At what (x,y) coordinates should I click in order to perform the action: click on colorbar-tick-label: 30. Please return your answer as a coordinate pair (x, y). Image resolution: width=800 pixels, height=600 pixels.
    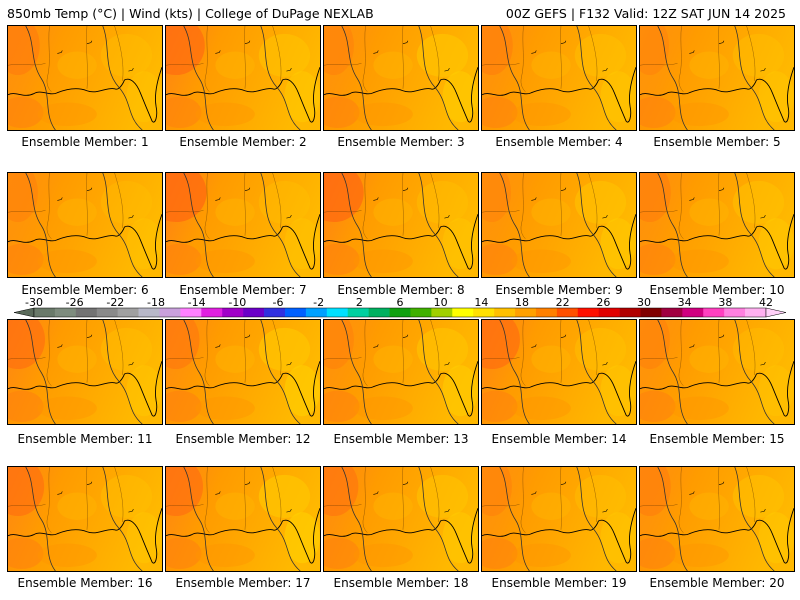
    Looking at the image, I should click on (644, 302).